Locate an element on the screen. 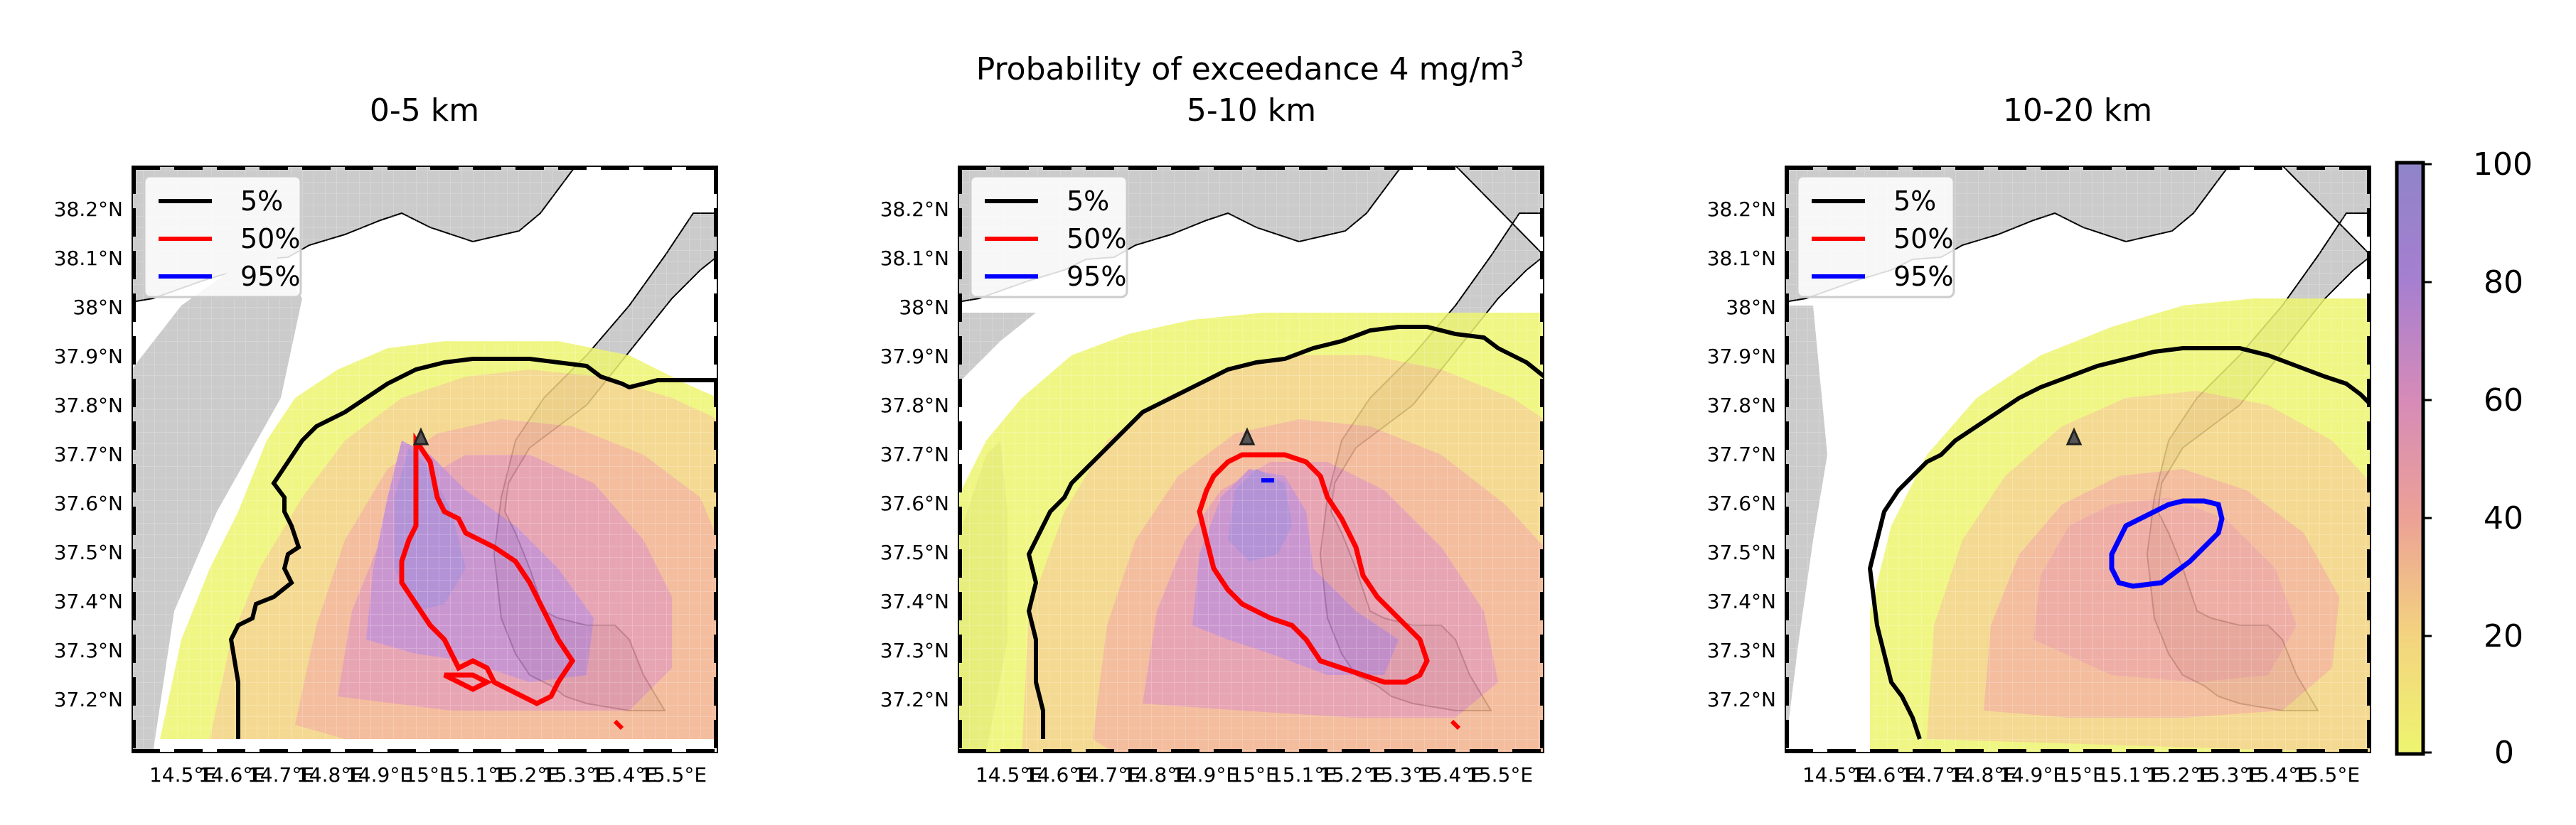 This screenshot has width=2576, height=825. colorbar-gradient is located at coordinates (2410, 458).